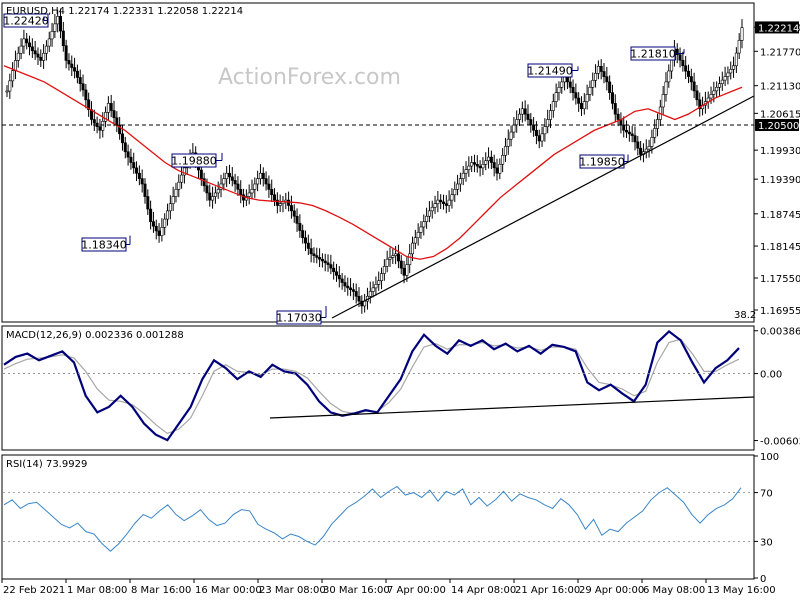  What do you see at coordinates (780, 87) in the screenshot?
I see `y-tick-label: 1.21130` at bounding box center [780, 87].